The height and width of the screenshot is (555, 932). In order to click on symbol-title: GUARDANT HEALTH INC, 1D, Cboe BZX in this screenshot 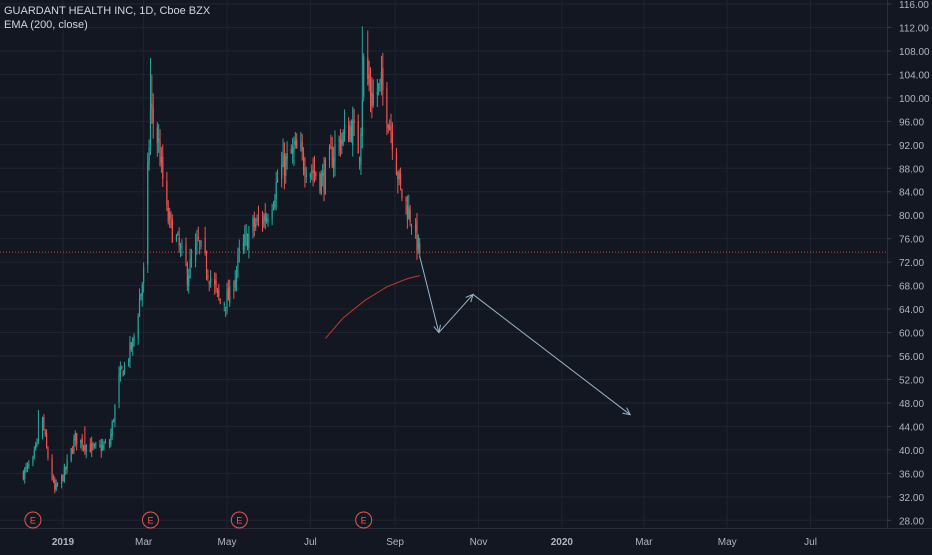, I will do `click(107, 11)`.